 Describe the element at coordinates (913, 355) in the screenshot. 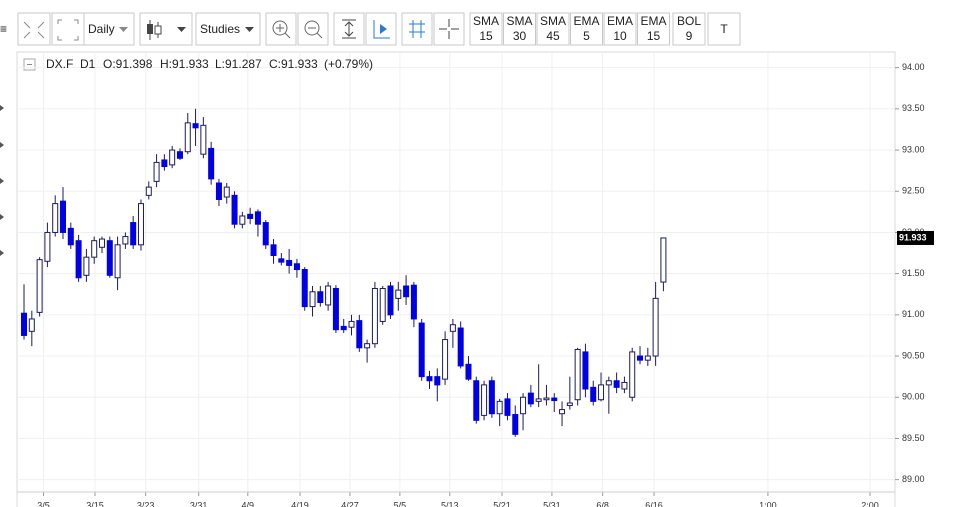

I see `y-tick-label: 90.50` at that location.